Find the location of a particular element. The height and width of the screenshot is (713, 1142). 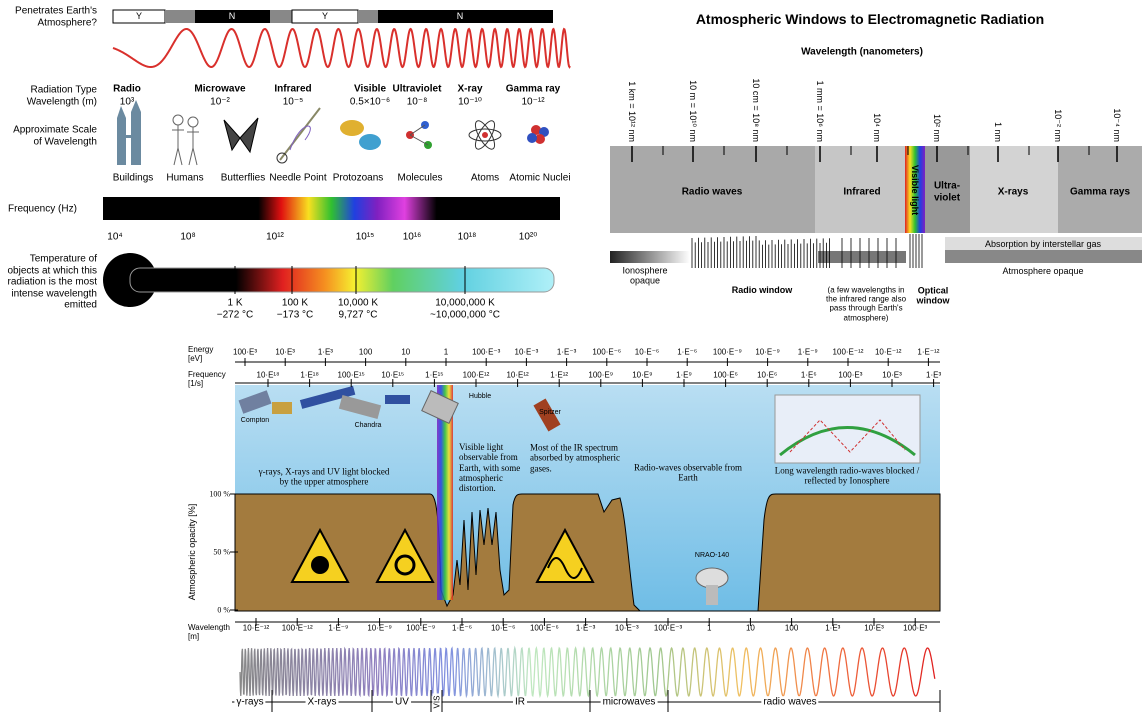

axis-label: Atmospheric opacity [%] is located at coordinates (191, 552).